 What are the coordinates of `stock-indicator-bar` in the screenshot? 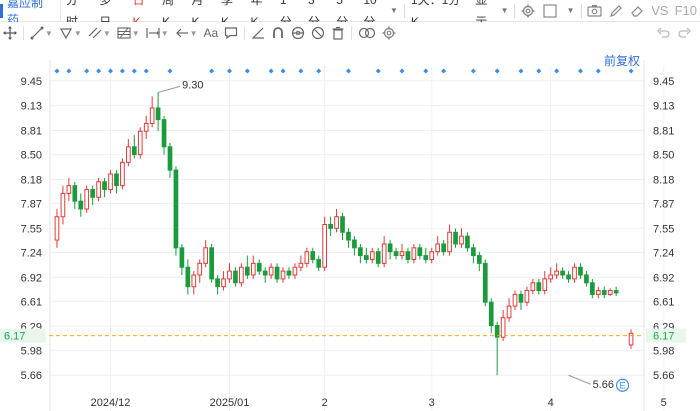 It's located at (1, 10).